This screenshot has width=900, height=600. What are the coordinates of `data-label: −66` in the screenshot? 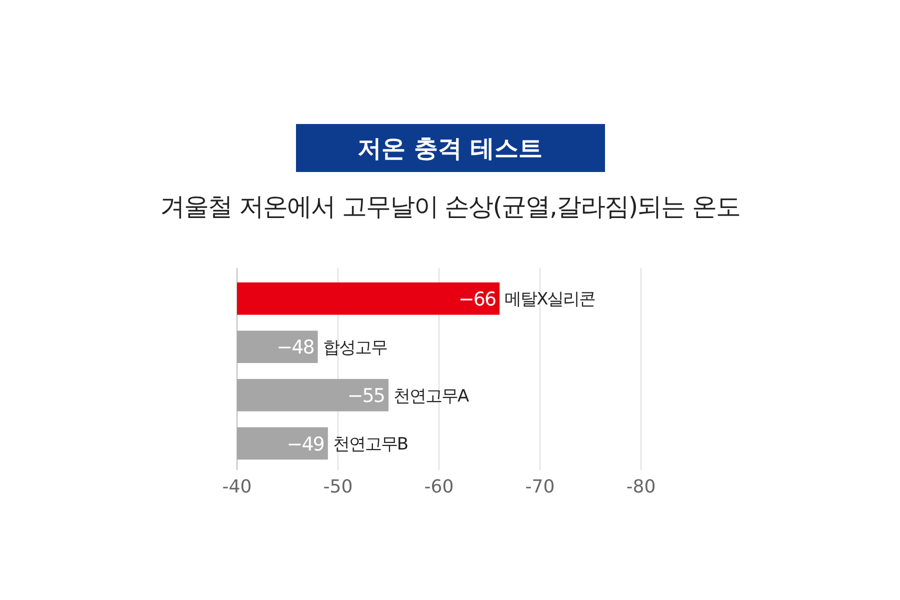 It's located at (477, 299).